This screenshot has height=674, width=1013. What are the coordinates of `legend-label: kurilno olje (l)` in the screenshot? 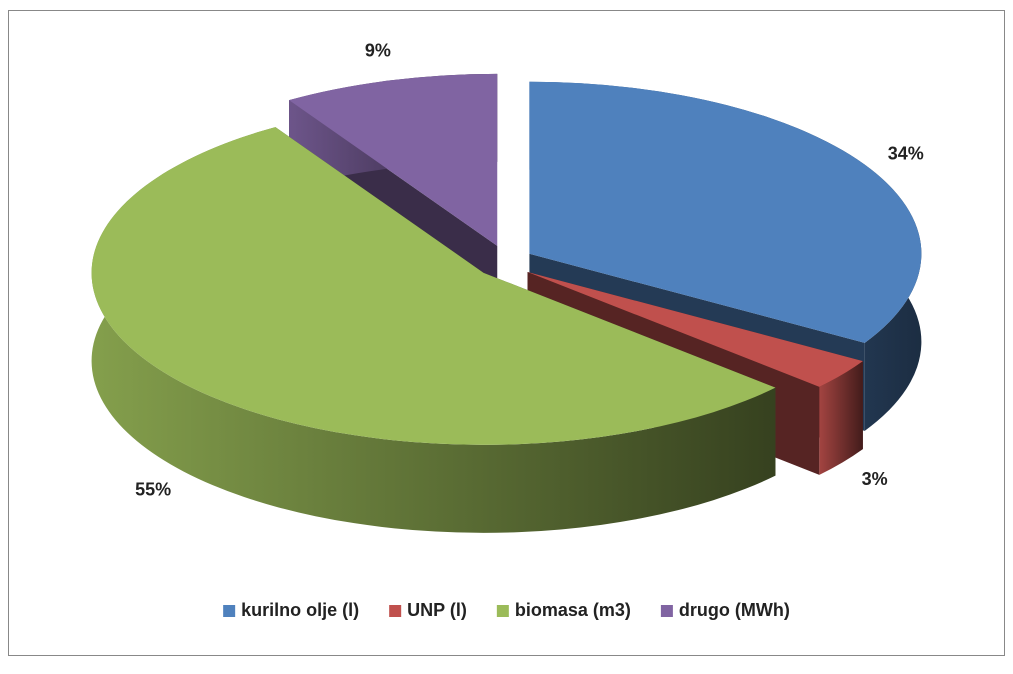 It's located at (300, 610).